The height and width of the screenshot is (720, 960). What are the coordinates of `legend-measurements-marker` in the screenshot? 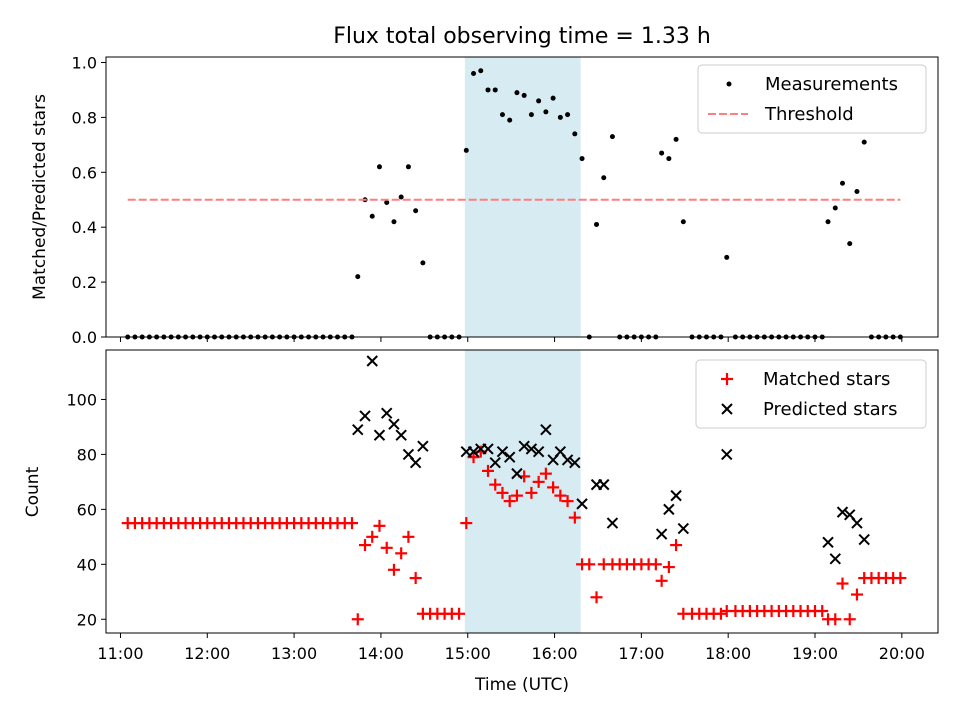 It's located at (729, 84).